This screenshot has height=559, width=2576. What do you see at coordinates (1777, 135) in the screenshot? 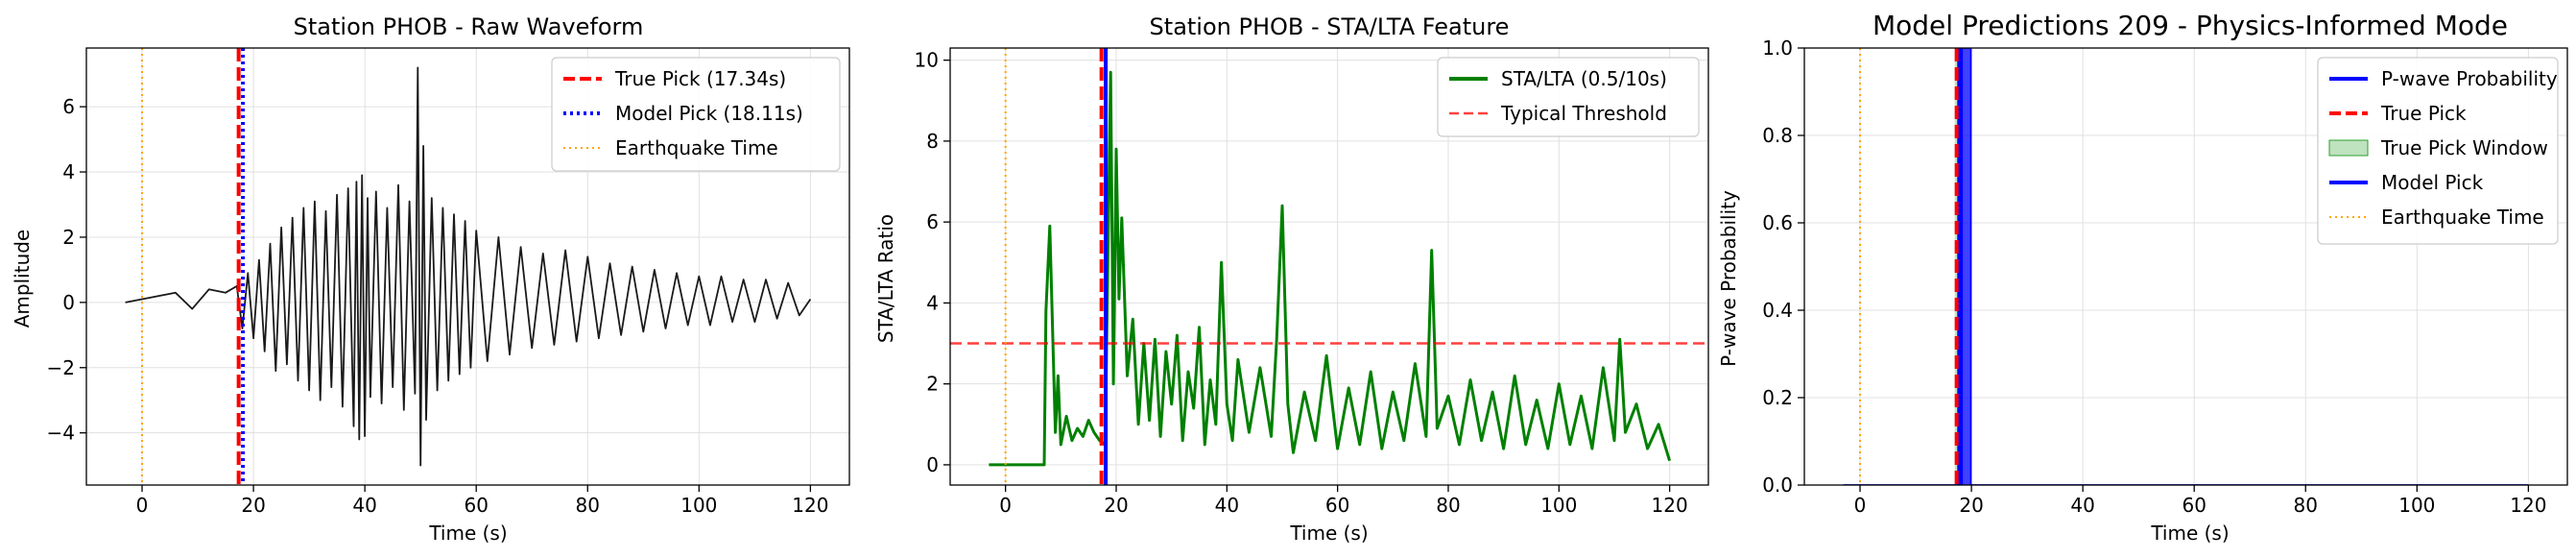
I see `y-tick-label: 0.8` at bounding box center [1777, 135].